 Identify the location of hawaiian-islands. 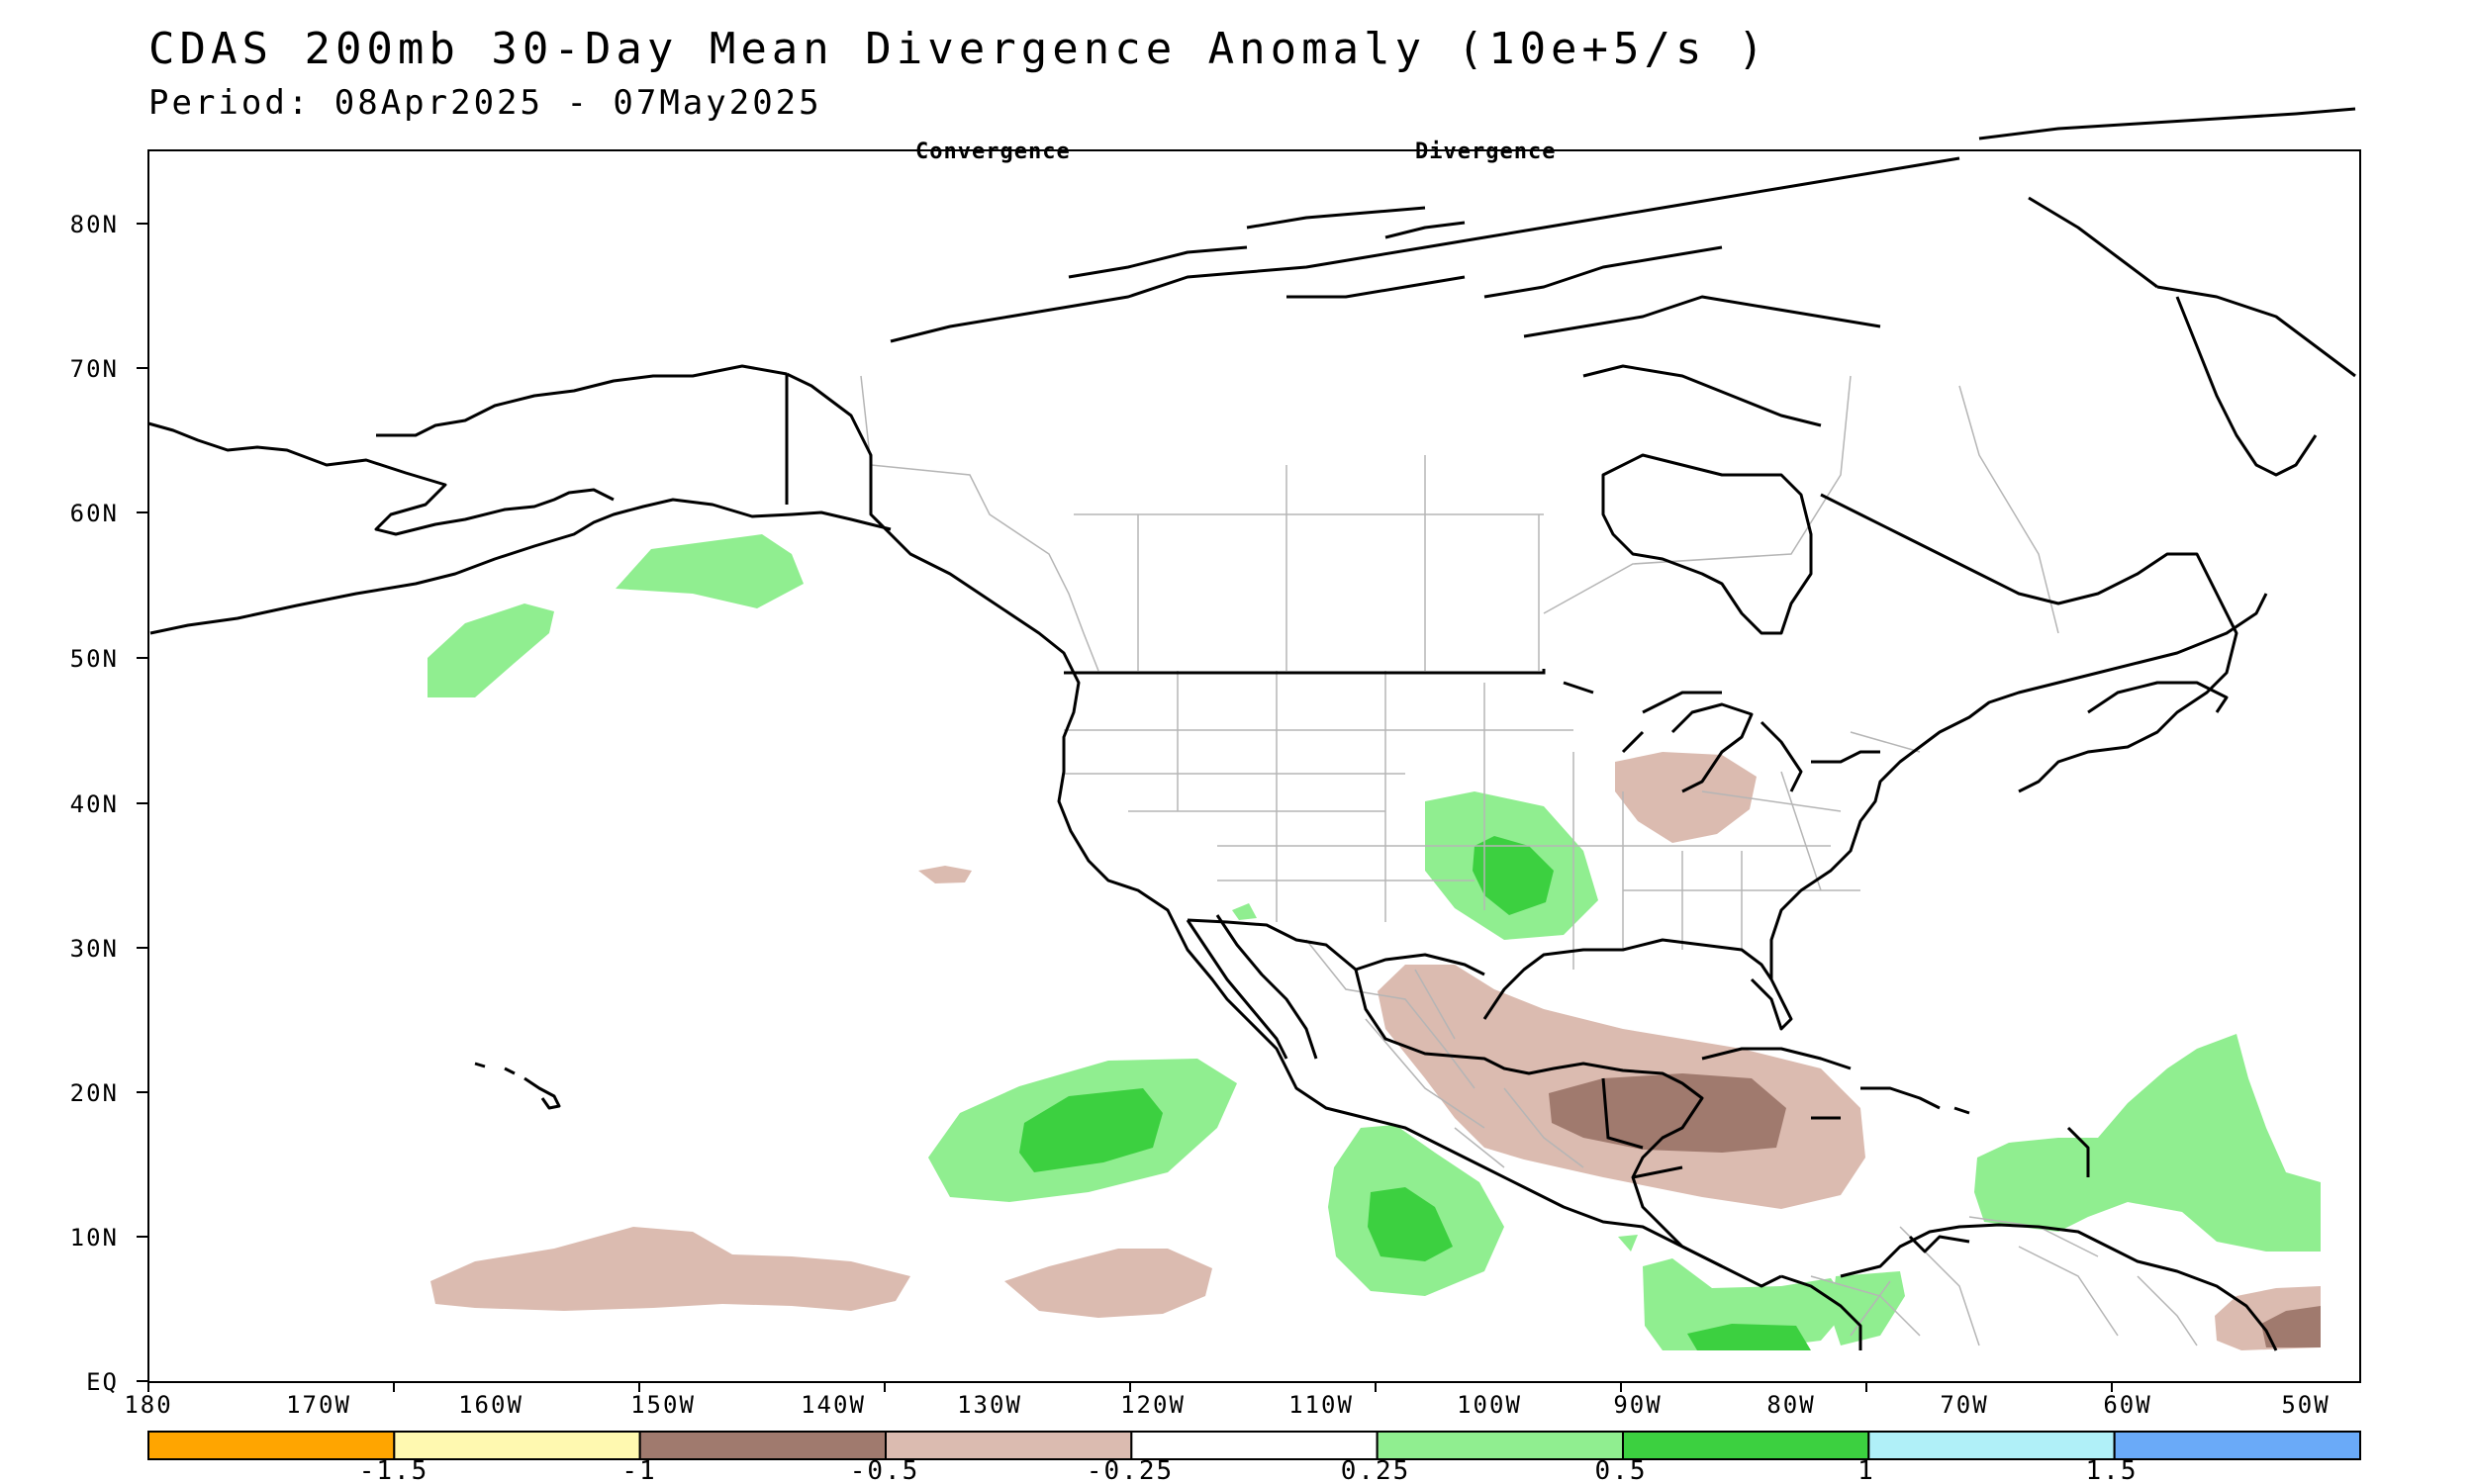
(517, 1086).